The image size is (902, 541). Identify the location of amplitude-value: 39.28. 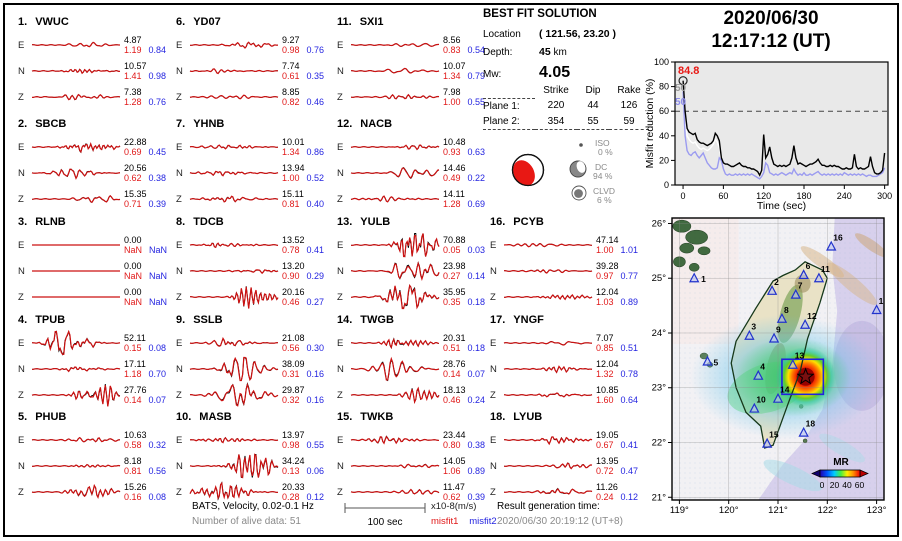
(607, 266).